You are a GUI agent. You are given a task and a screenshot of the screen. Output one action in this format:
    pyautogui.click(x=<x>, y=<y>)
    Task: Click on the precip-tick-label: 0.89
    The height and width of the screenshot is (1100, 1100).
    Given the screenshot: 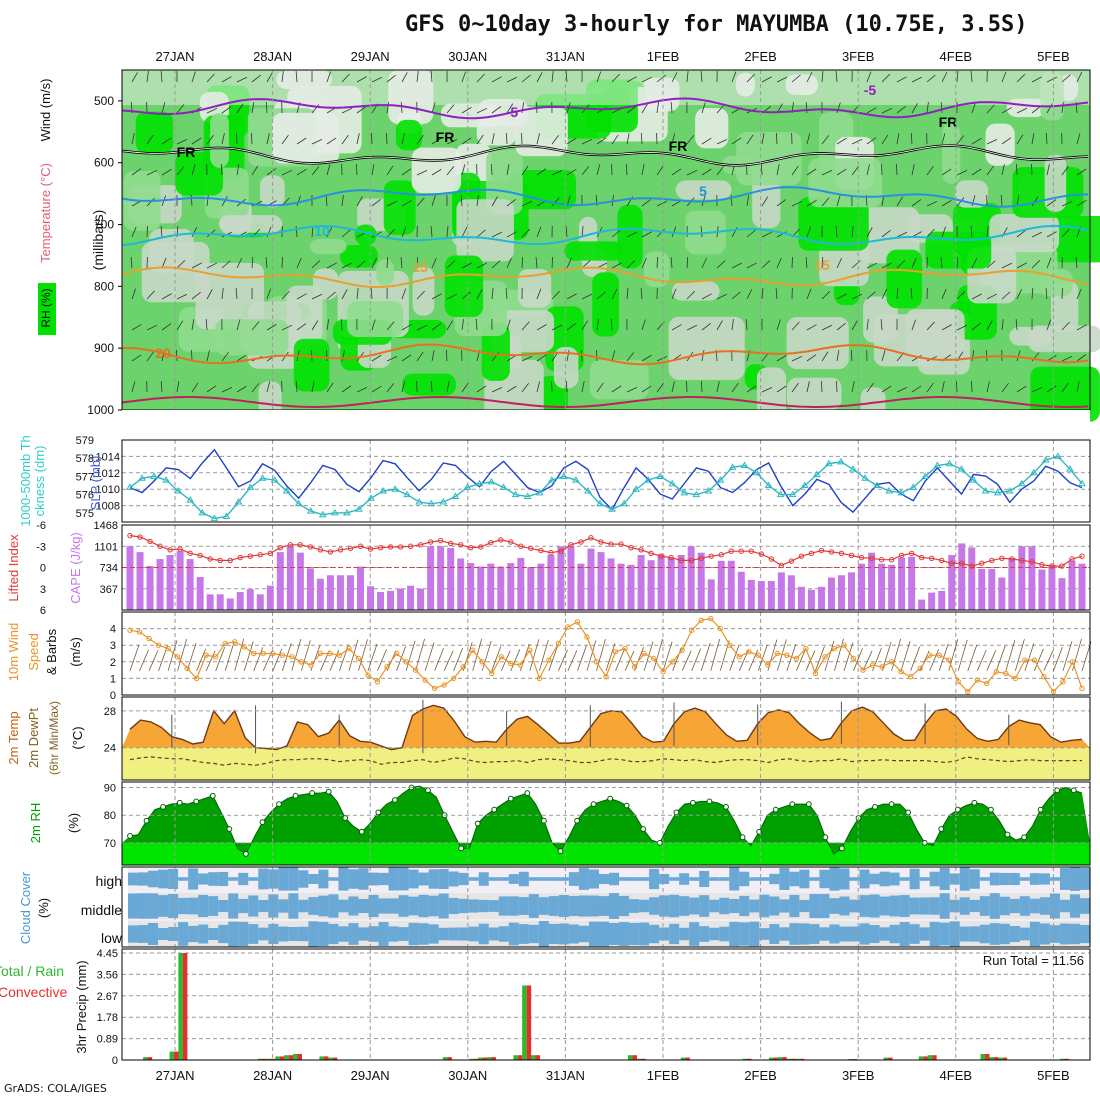 What is the action you would take?
    pyautogui.click(x=107, y=1040)
    